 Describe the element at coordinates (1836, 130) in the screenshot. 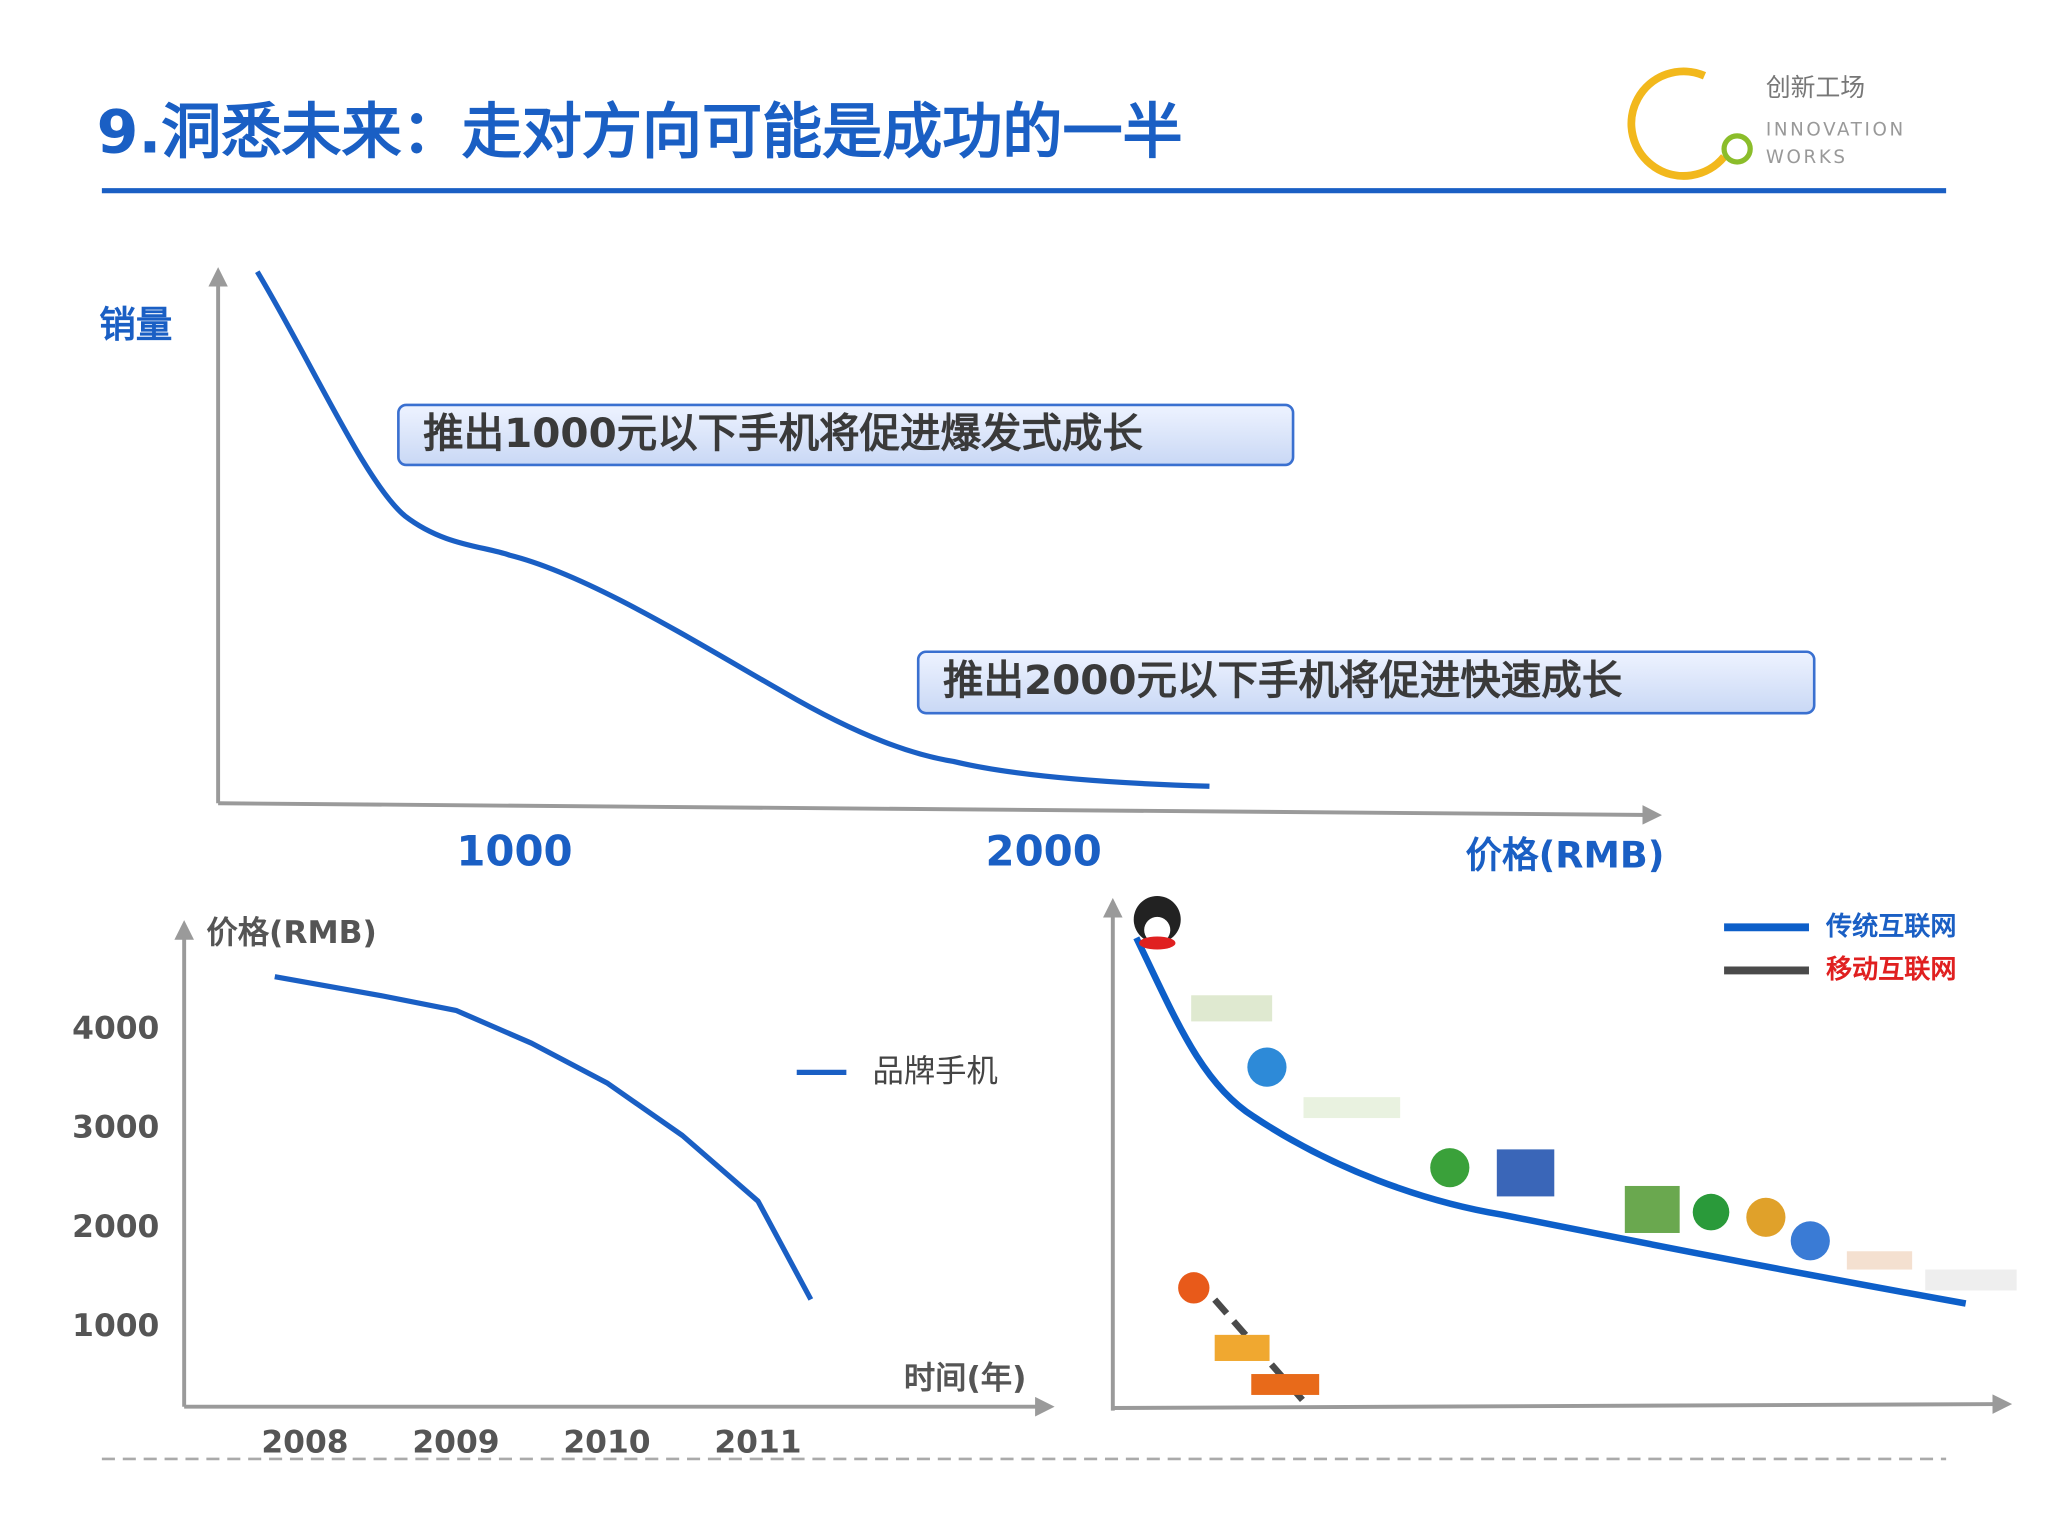

I see `logo-line: INNOVATION` at that location.